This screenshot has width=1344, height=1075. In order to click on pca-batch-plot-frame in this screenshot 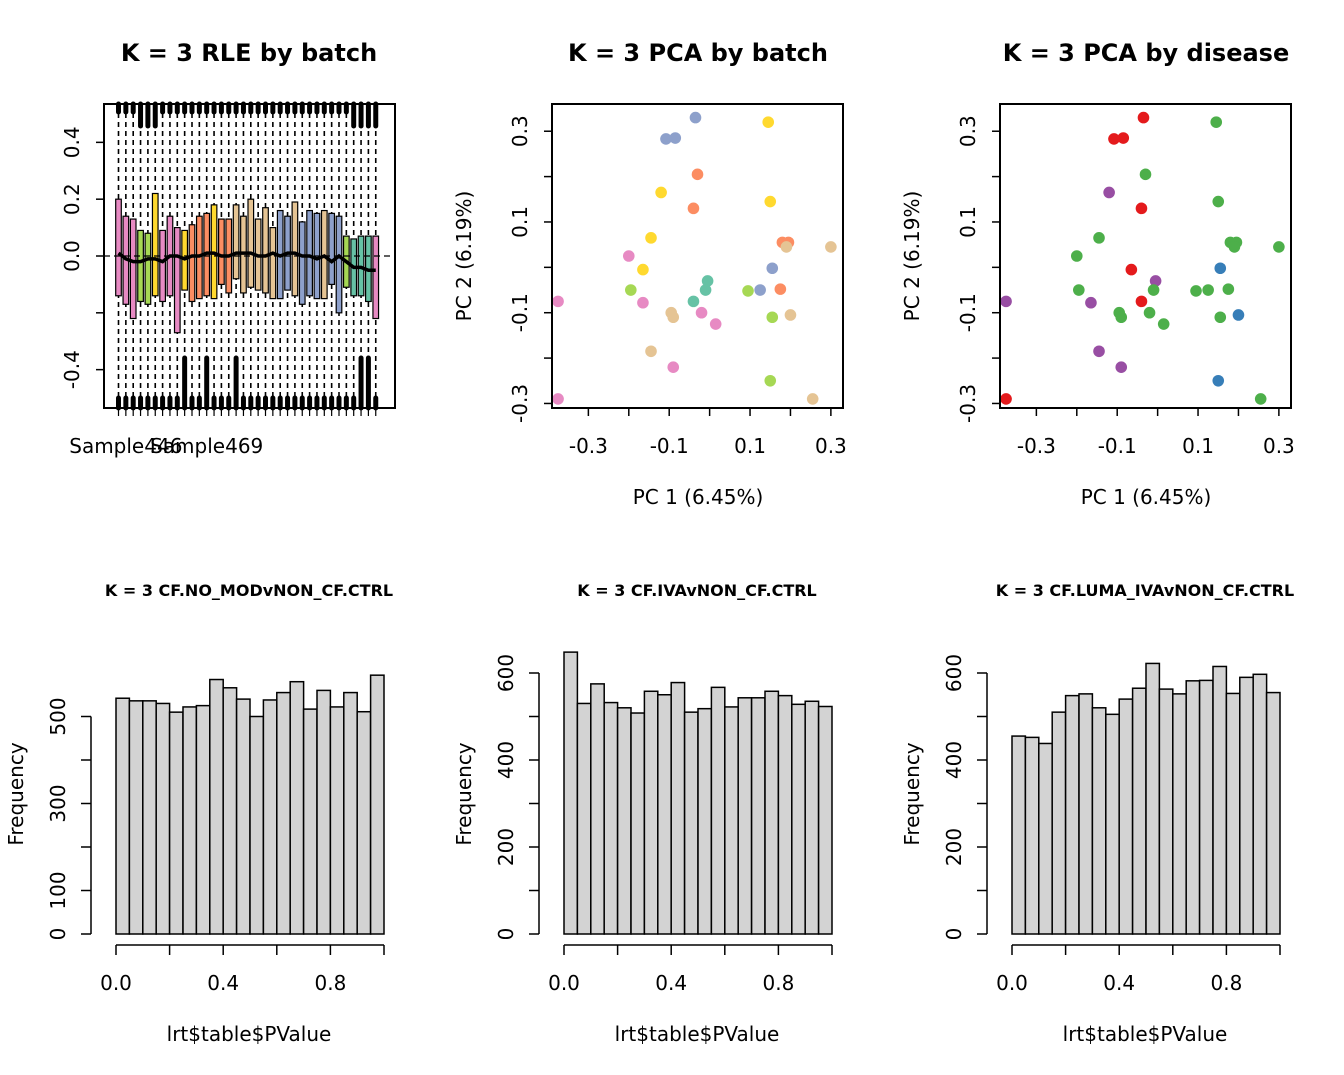, I will do `click(697, 256)`.